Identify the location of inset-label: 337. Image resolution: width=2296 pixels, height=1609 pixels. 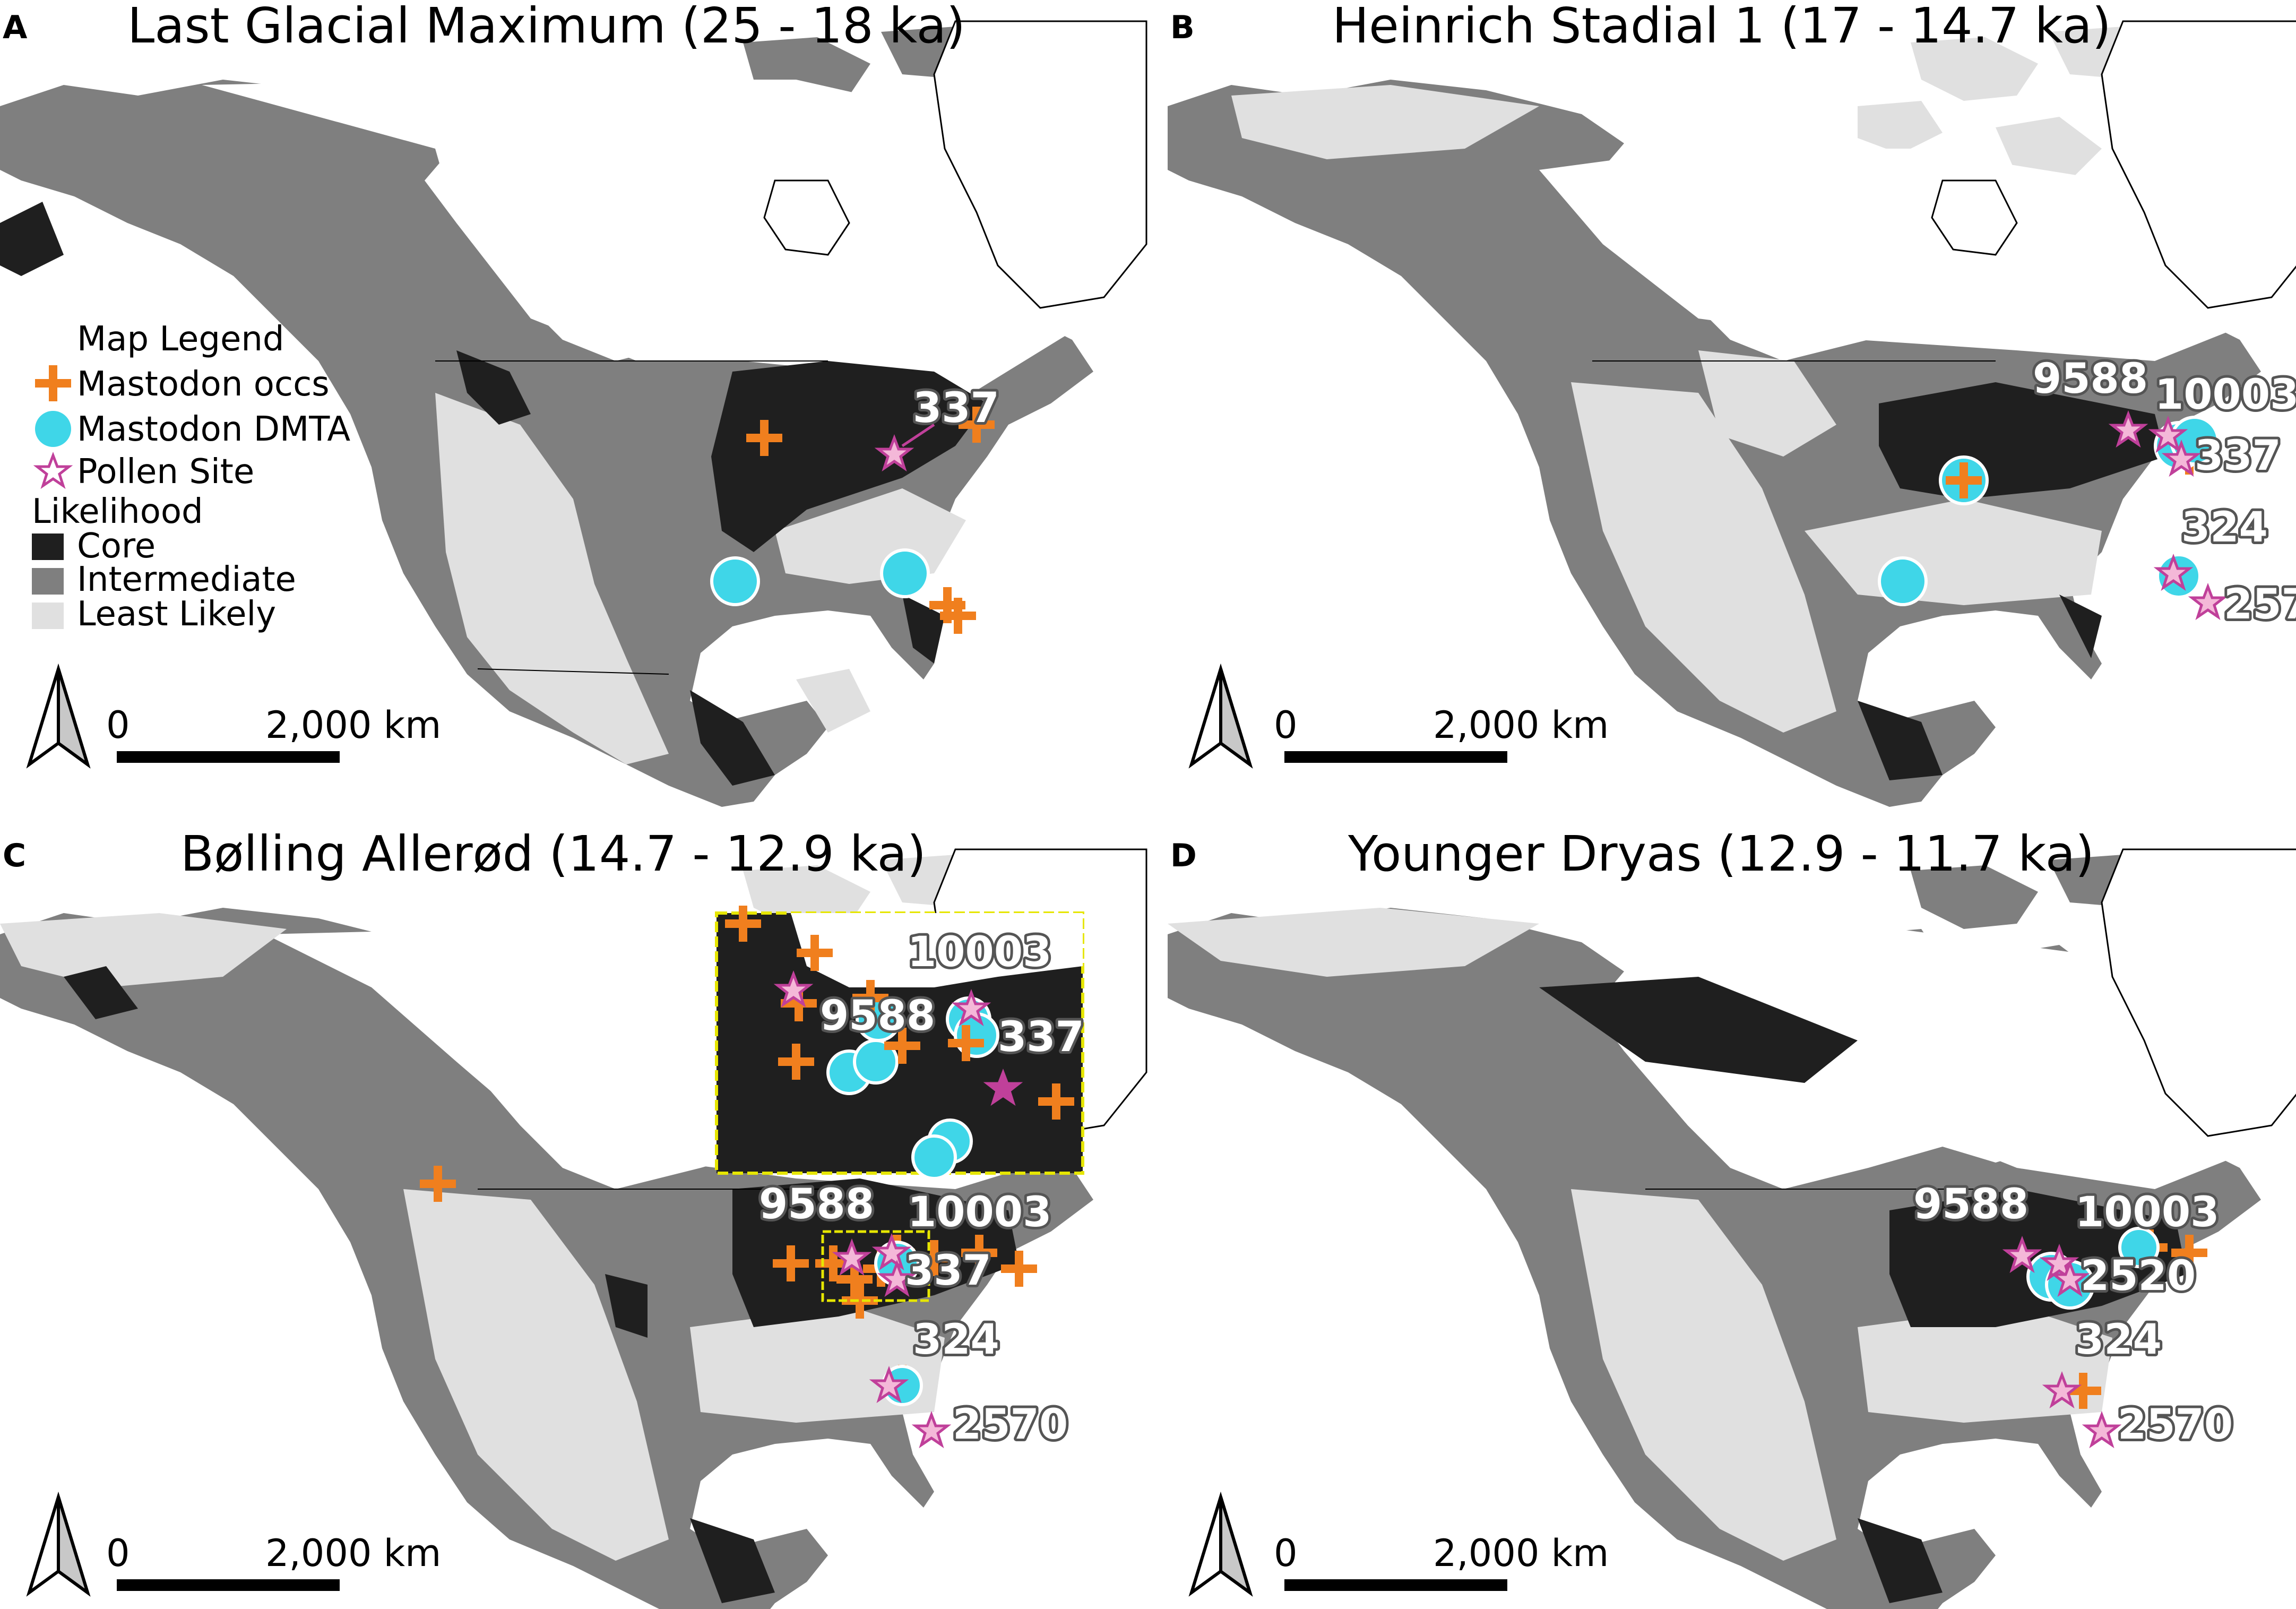
(1041, 1037).